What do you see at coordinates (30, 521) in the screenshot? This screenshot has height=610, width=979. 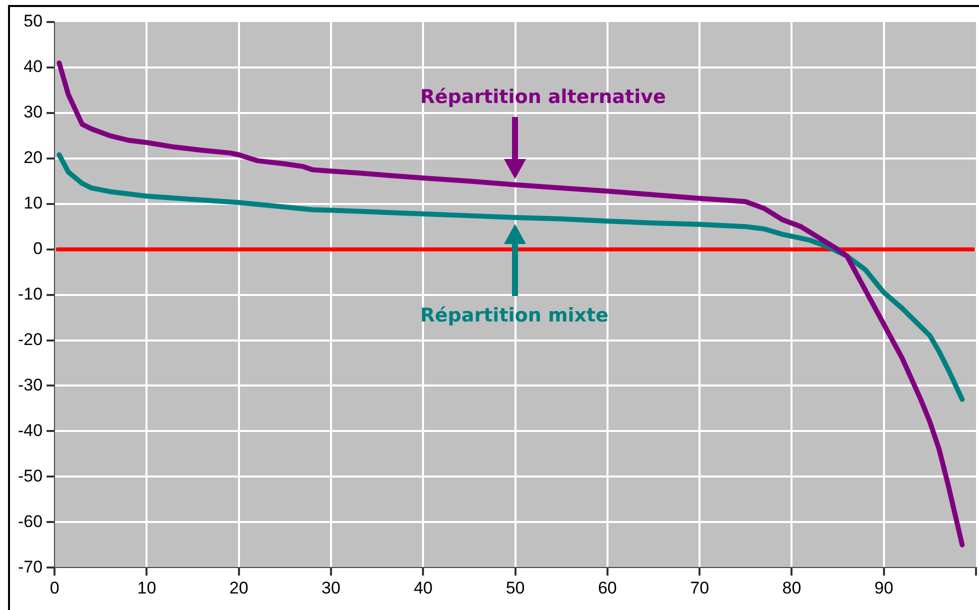 I see `y-tick-label: -60` at bounding box center [30, 521].